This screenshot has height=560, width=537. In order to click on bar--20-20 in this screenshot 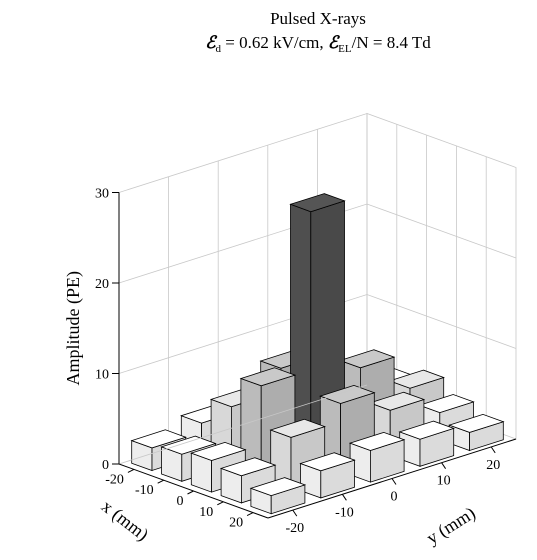, I will do `click(476, 432)`.